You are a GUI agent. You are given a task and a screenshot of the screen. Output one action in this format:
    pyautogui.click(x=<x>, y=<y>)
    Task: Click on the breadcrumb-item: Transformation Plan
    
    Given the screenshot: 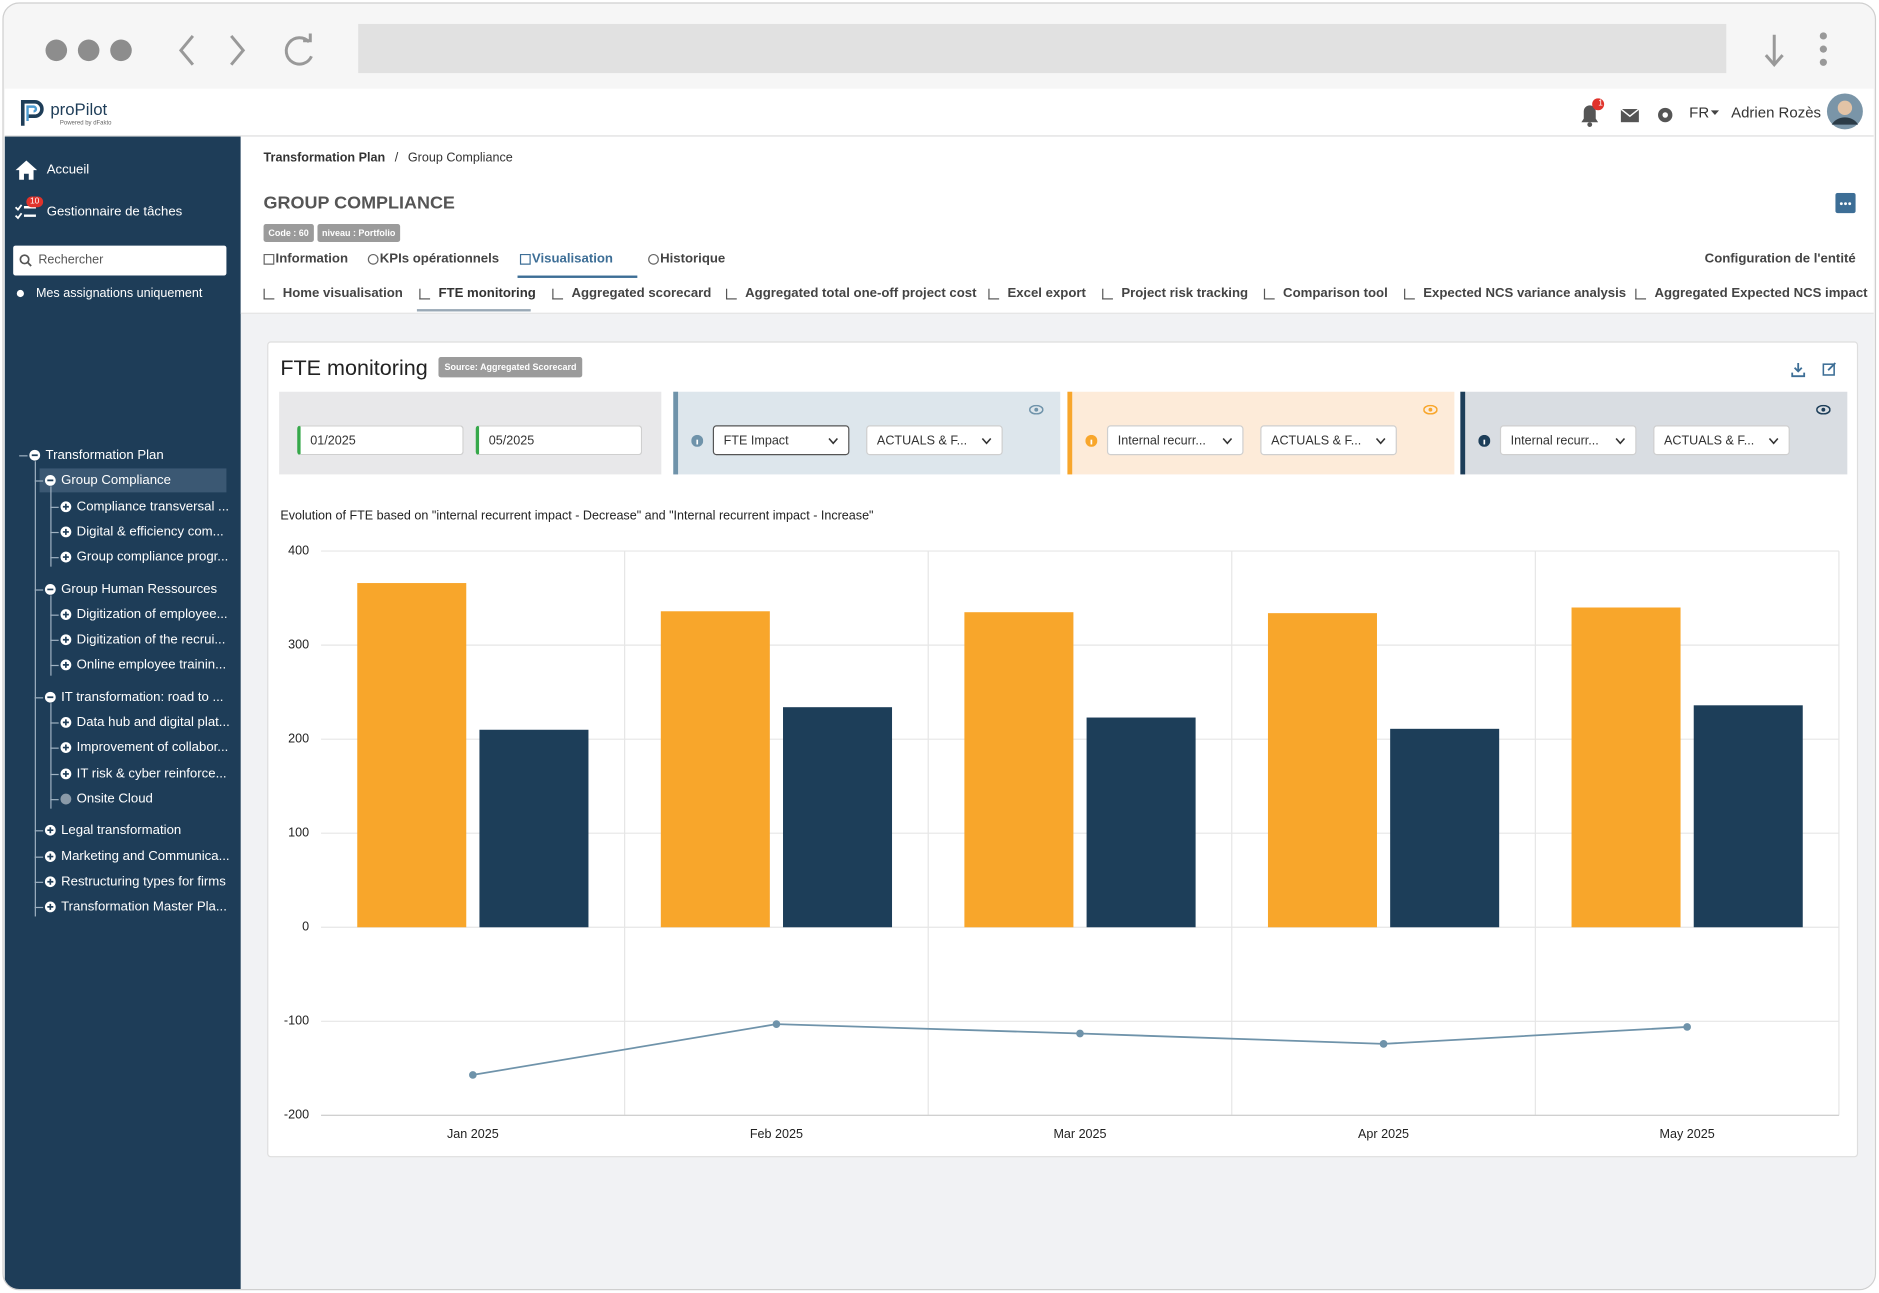 What is the action you would take?
    pyautogui.click(x=324, y=158)
    